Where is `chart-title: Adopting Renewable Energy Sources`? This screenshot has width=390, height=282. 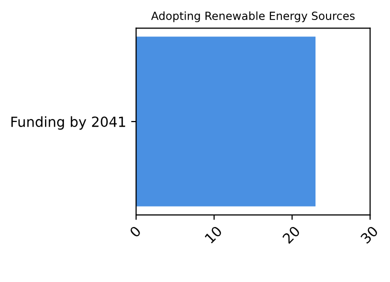 chart-title: Adopting Renewable Energy Sources is located at coordinates (253, 16).